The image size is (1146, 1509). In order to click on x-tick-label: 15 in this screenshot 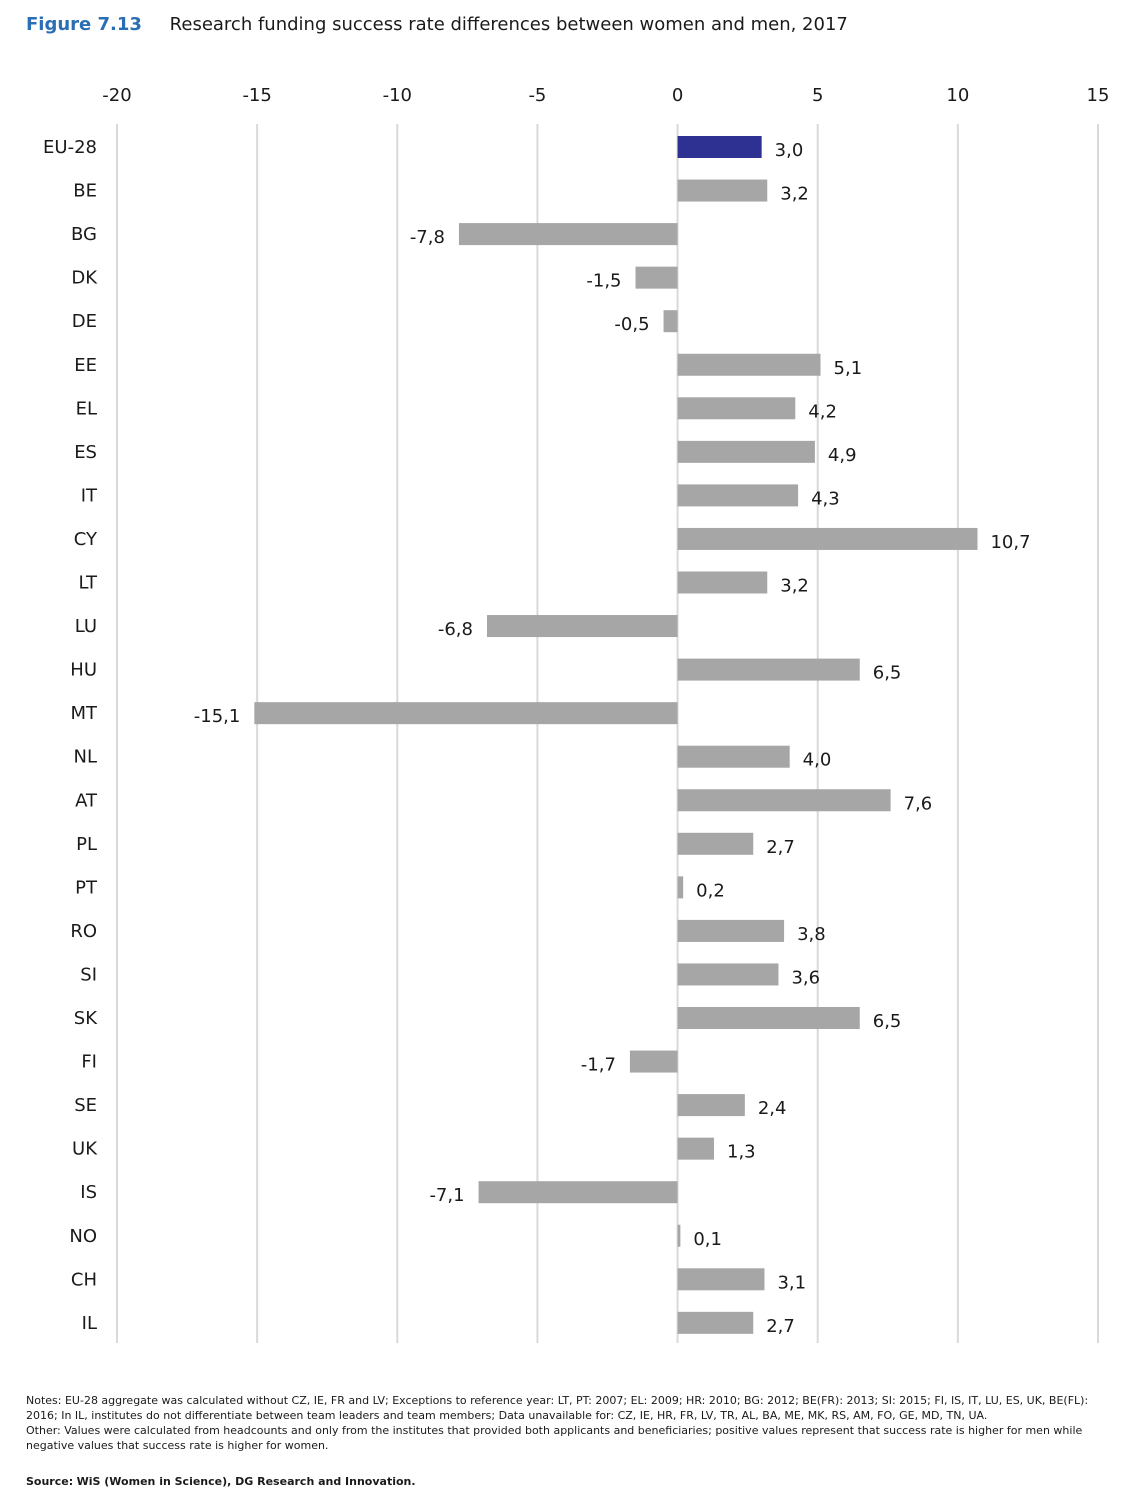, I will do `click(1098, 95)`.